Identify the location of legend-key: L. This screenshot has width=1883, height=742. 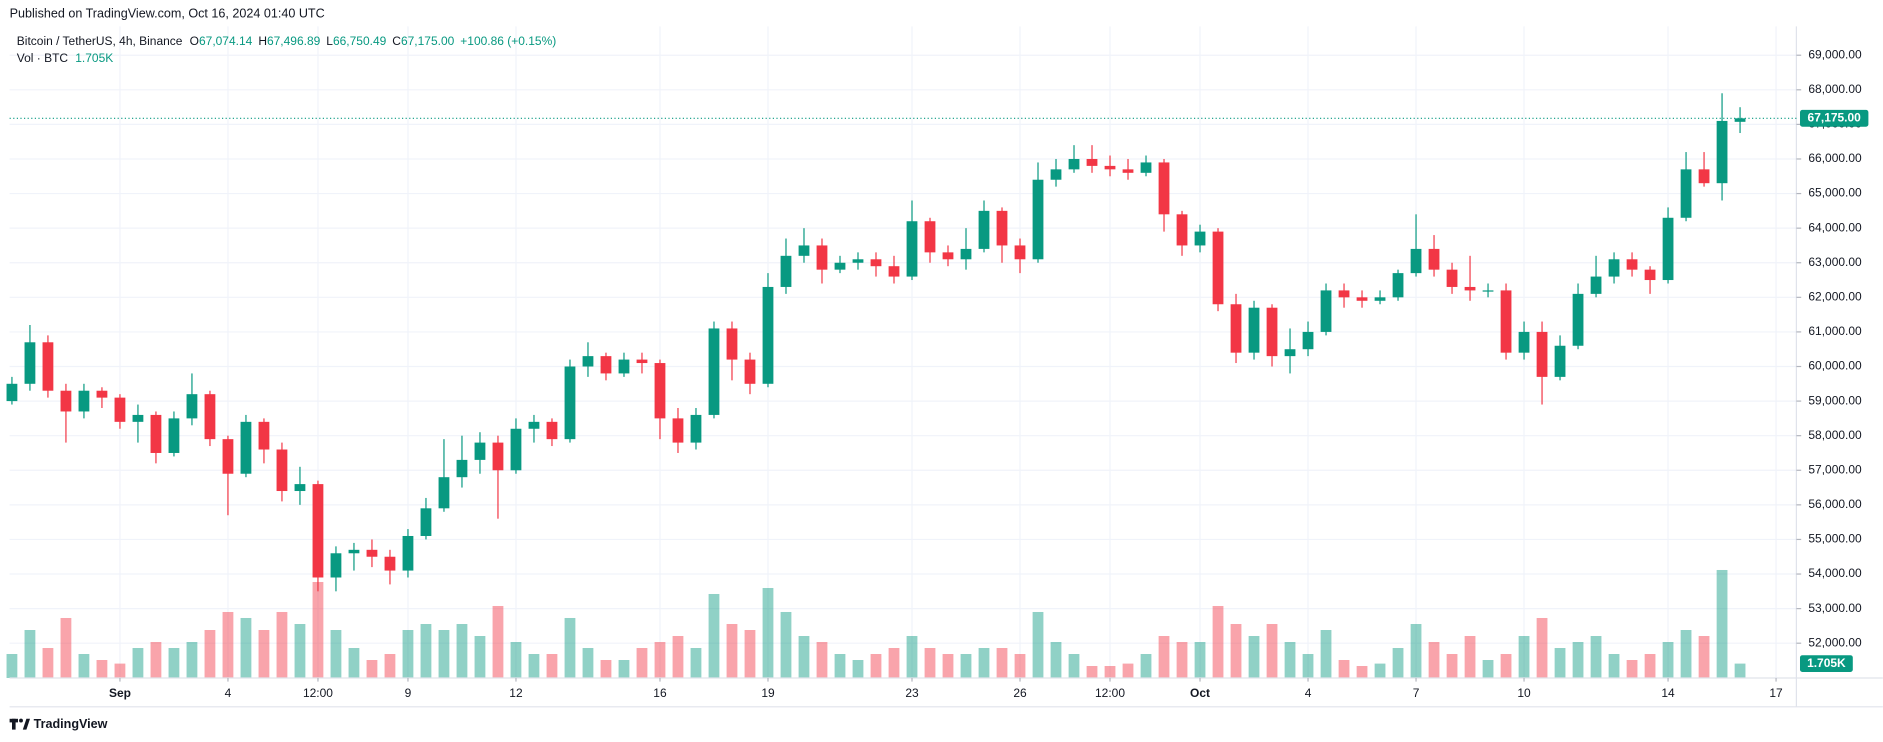
(329, 41).